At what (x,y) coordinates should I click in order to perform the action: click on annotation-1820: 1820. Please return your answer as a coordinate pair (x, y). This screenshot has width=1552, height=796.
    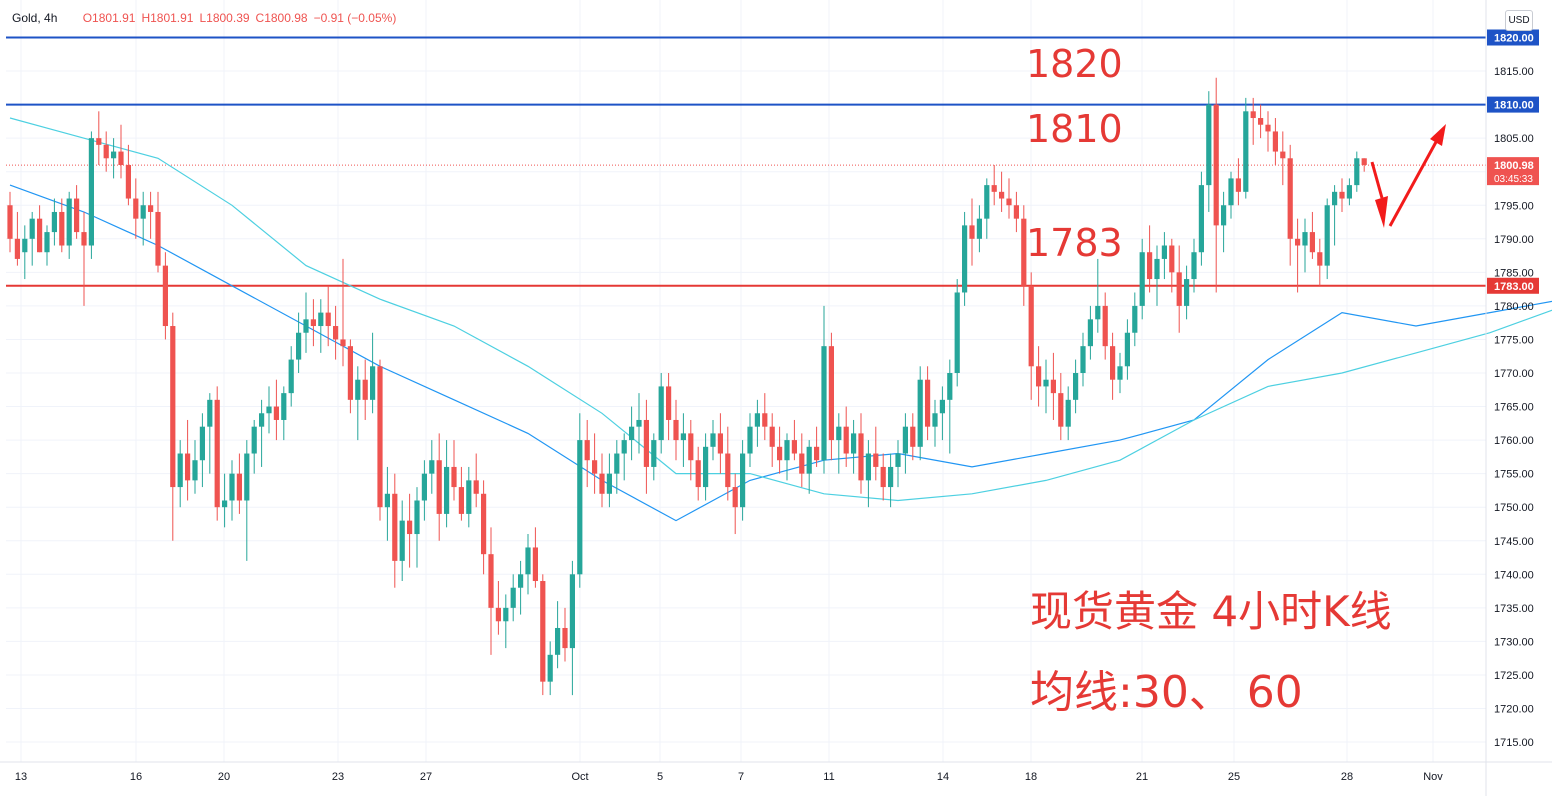
    Looking at the image, I should click on (1074, 64).